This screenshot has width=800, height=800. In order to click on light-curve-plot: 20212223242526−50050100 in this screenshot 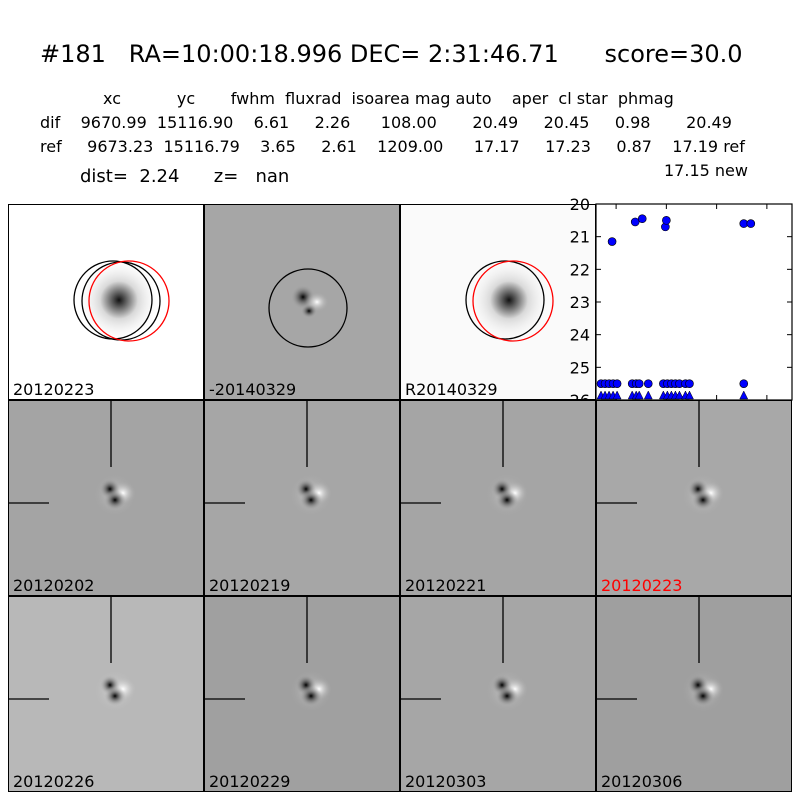, I will do `click(681, 309)`.